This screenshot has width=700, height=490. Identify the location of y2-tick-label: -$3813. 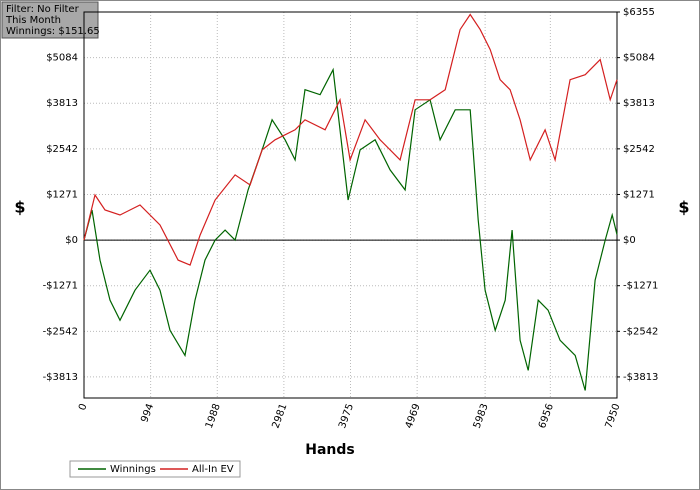
(640, 377).